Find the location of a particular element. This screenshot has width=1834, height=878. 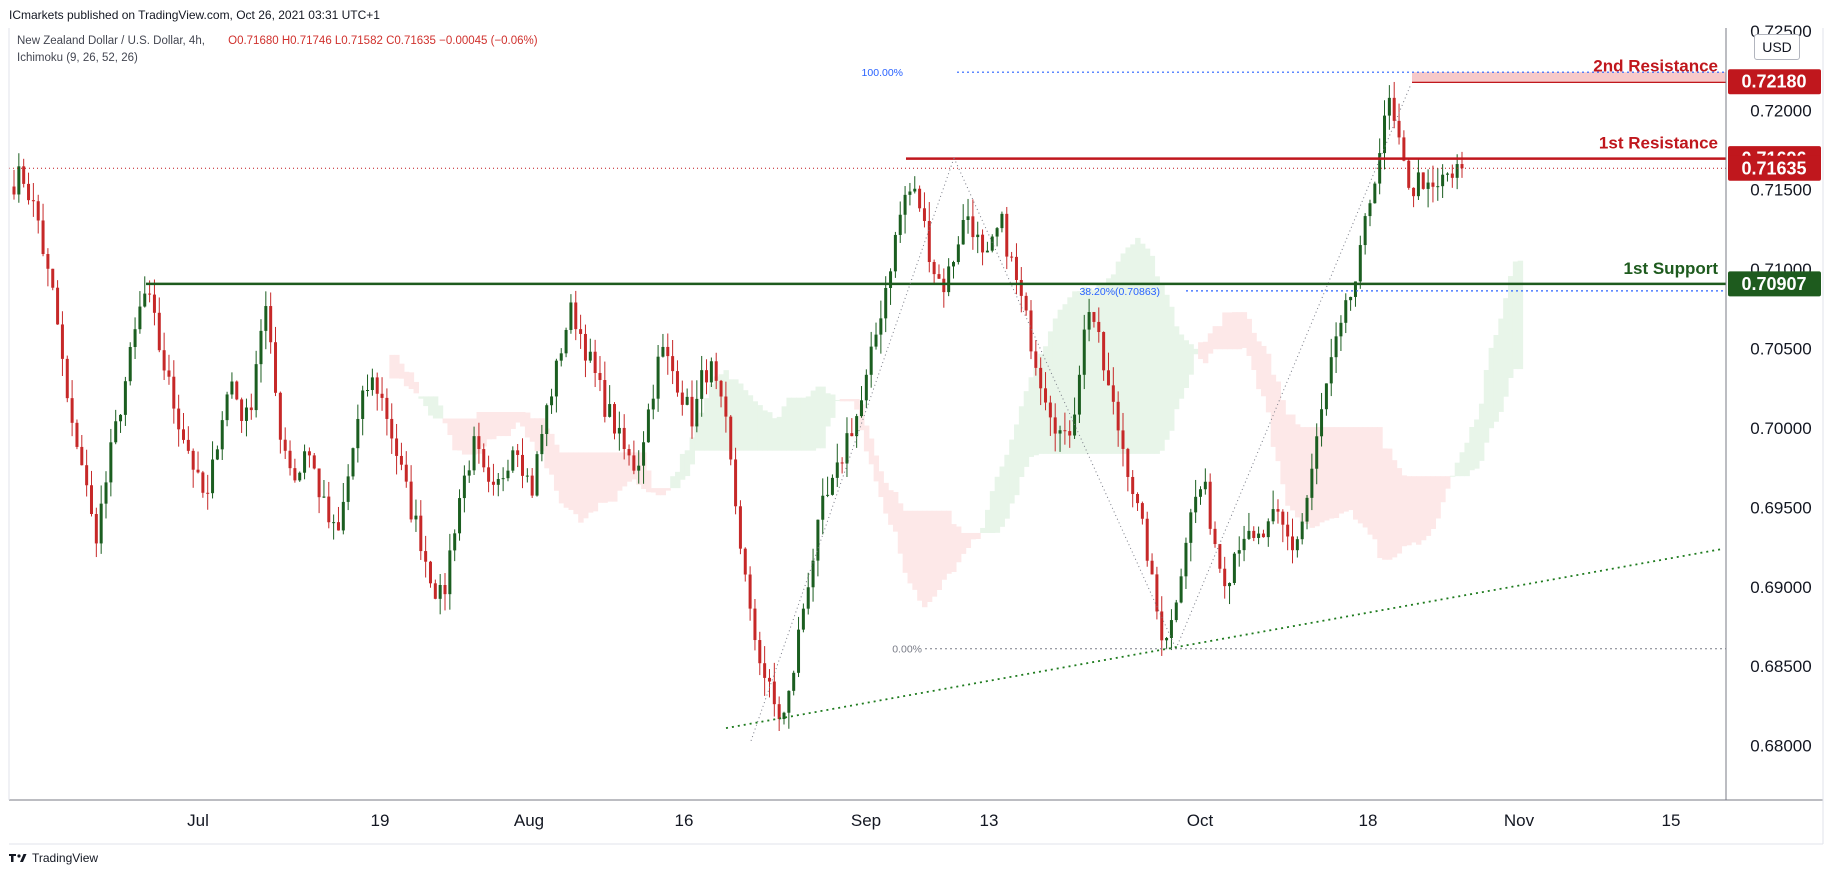

zigzag-line is located at coordinates (1065, 403).